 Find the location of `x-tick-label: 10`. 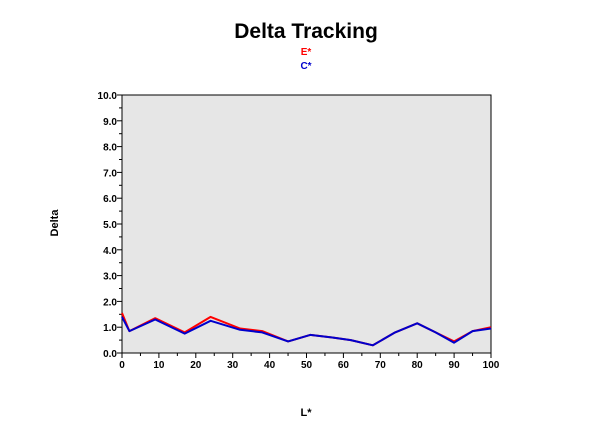

x-tick-label: 10 is located at coordinates (159, 365).